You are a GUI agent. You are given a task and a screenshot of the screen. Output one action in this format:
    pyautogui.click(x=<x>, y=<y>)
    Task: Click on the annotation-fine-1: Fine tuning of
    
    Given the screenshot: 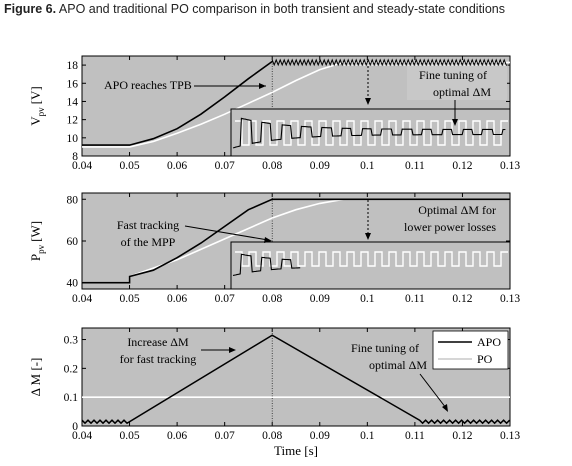 What is the action you would take?
    pyautogui.click(x=385, y=348)
    